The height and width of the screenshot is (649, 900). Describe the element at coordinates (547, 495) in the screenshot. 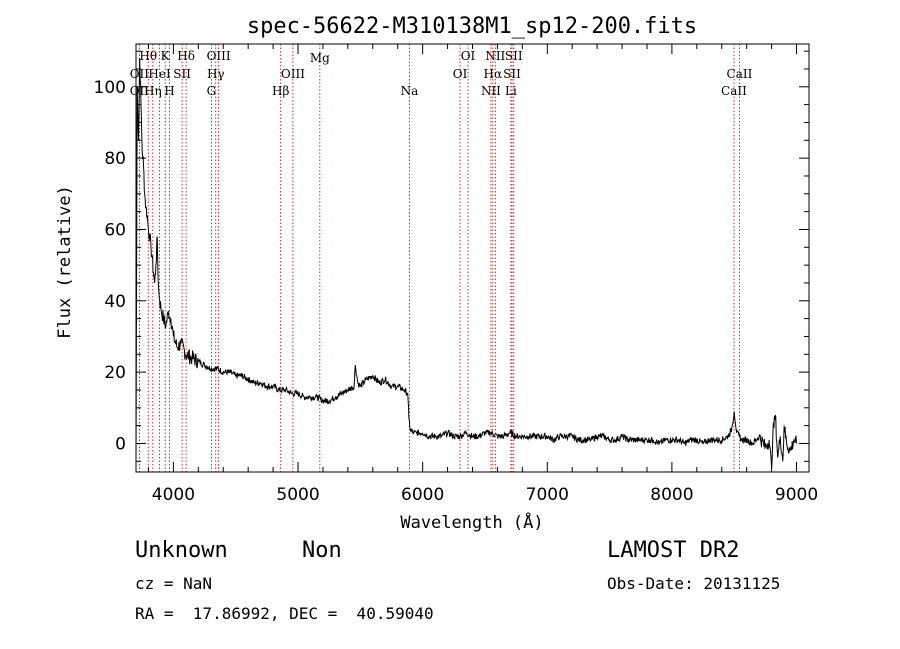

I see `x-tick-label: 7000` at that location.